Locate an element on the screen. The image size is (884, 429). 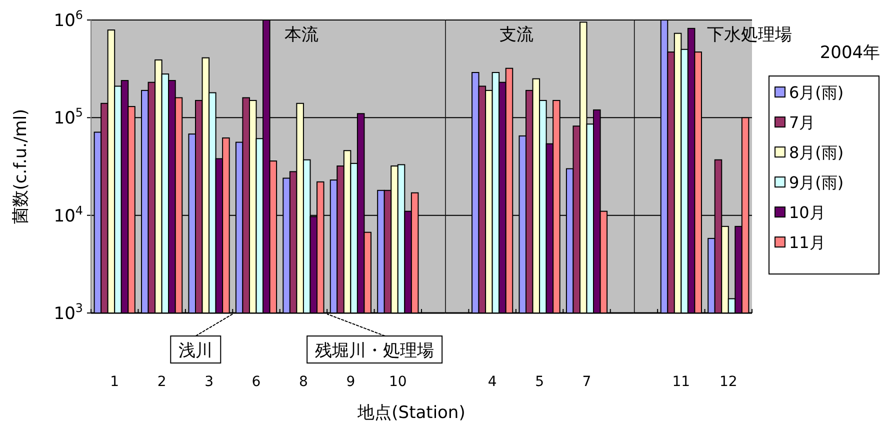
annotation: 本流 is located at coordinates (301, 35).